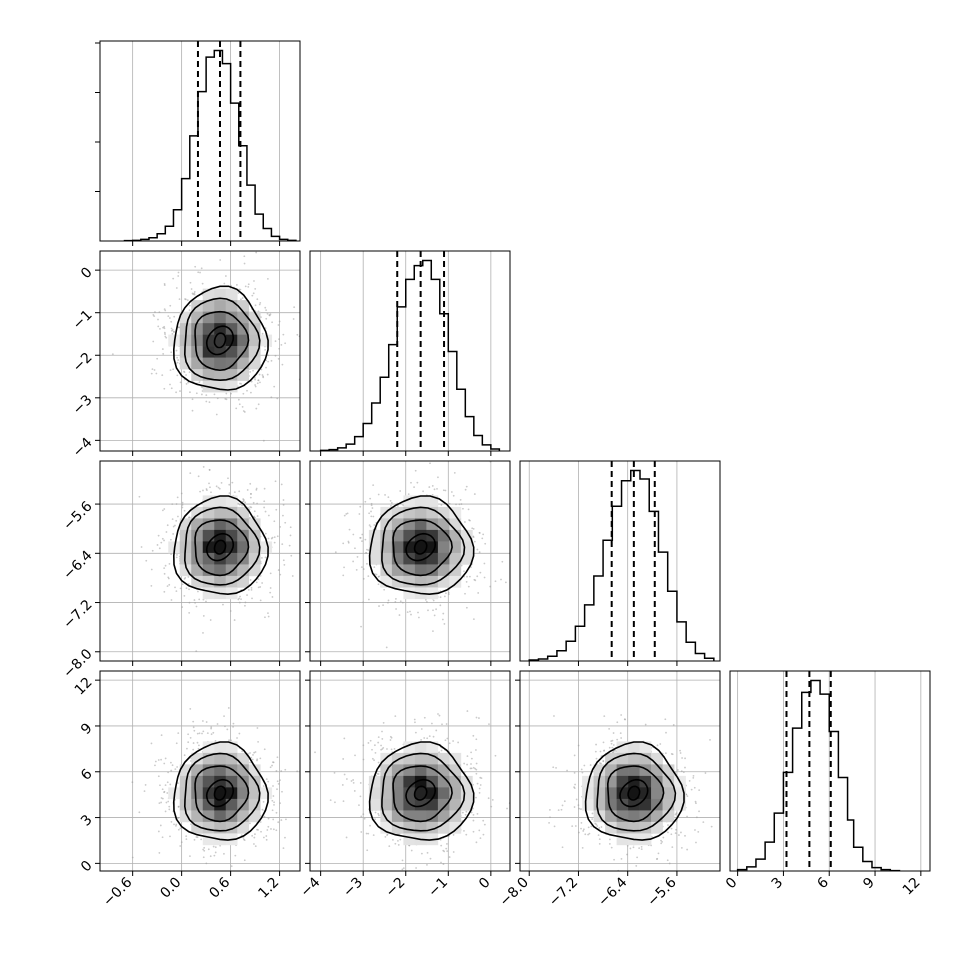 The image size is (970, 970). What do you see at coordinates (823, 883) in the screenshot?
I see `x-tick-label: 6` at bounding box center [823, 883].